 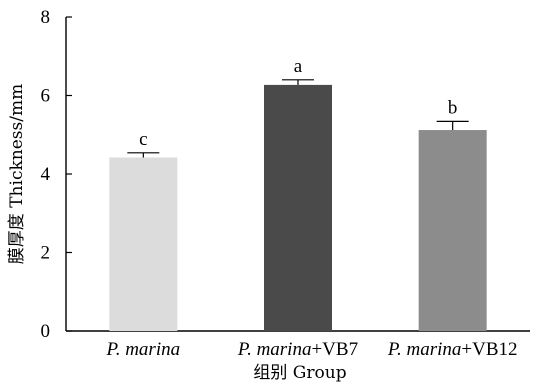 I want to click on y-tick-label: 8, so click(x=46, y=17).